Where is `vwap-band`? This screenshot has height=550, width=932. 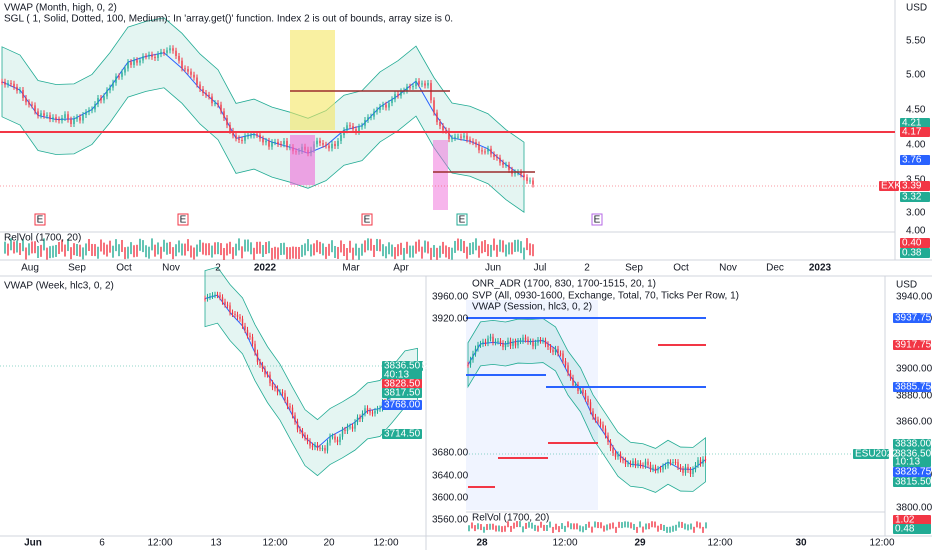 vwap-band is located at coordinates (586, 405).